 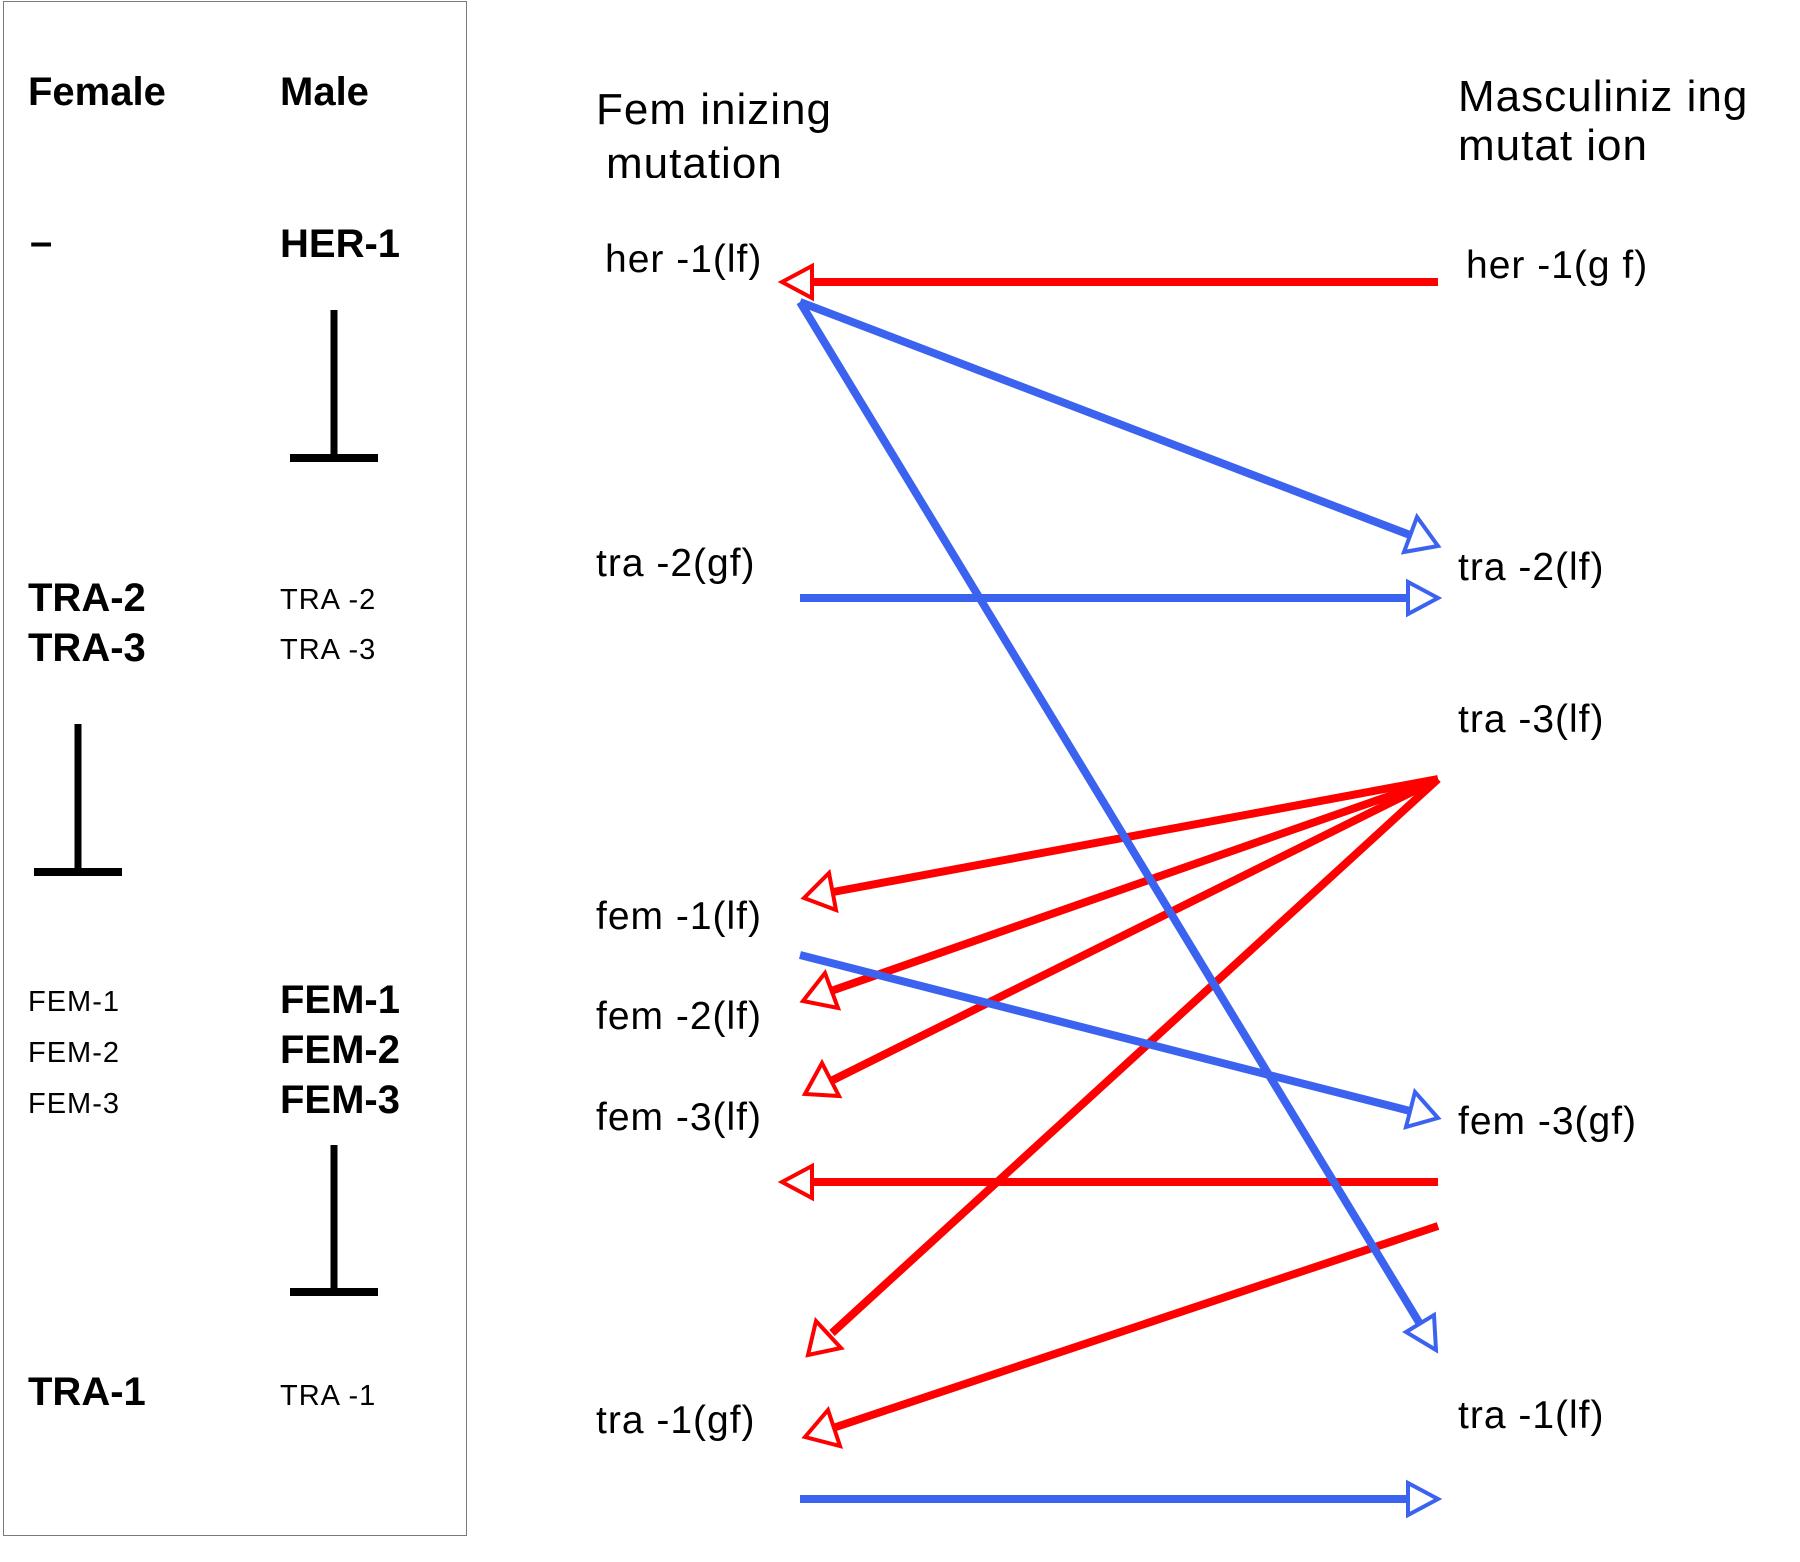 I want to click on masculinizing-mutation-label: her -1(g f), so click(x=1557, y=265).